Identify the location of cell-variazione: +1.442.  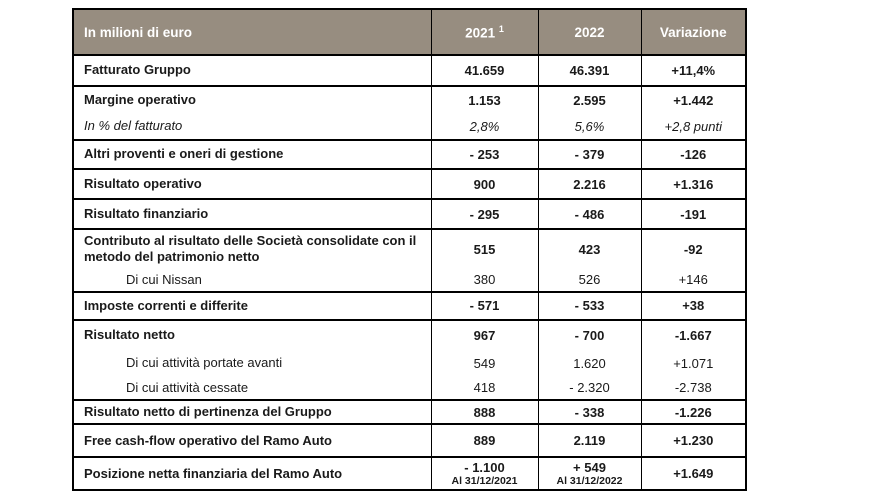
(693, 99).